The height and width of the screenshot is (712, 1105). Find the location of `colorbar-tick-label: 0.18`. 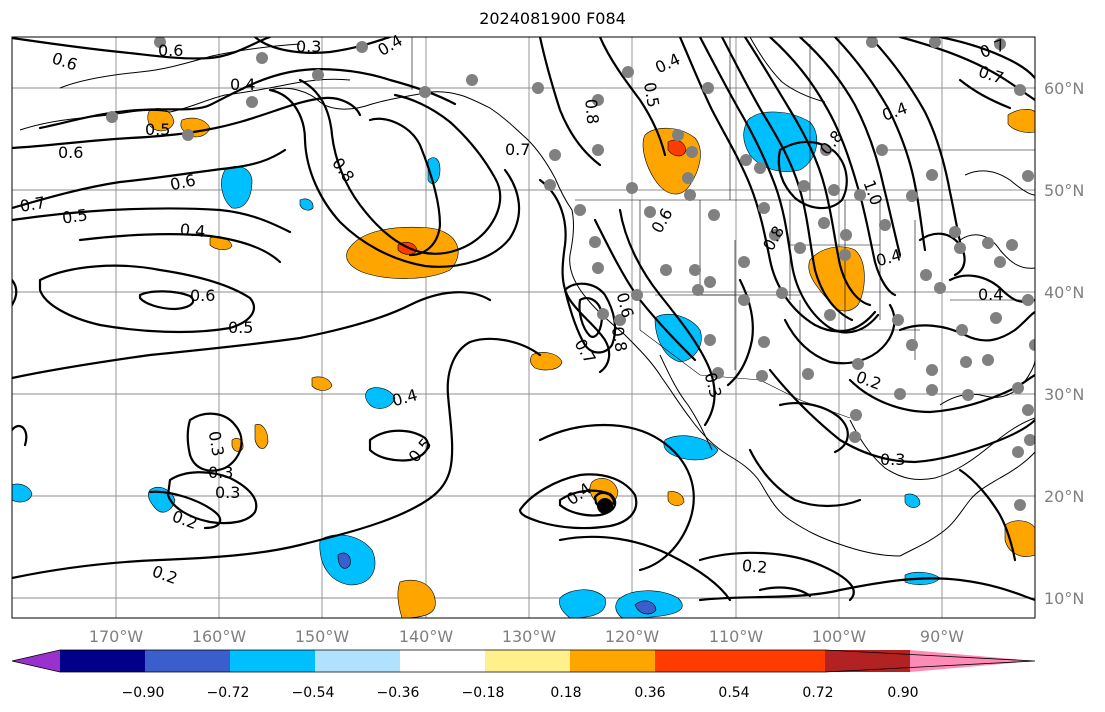

colorbar-tick-label: 0.18 is located at coordinates (565, 693).